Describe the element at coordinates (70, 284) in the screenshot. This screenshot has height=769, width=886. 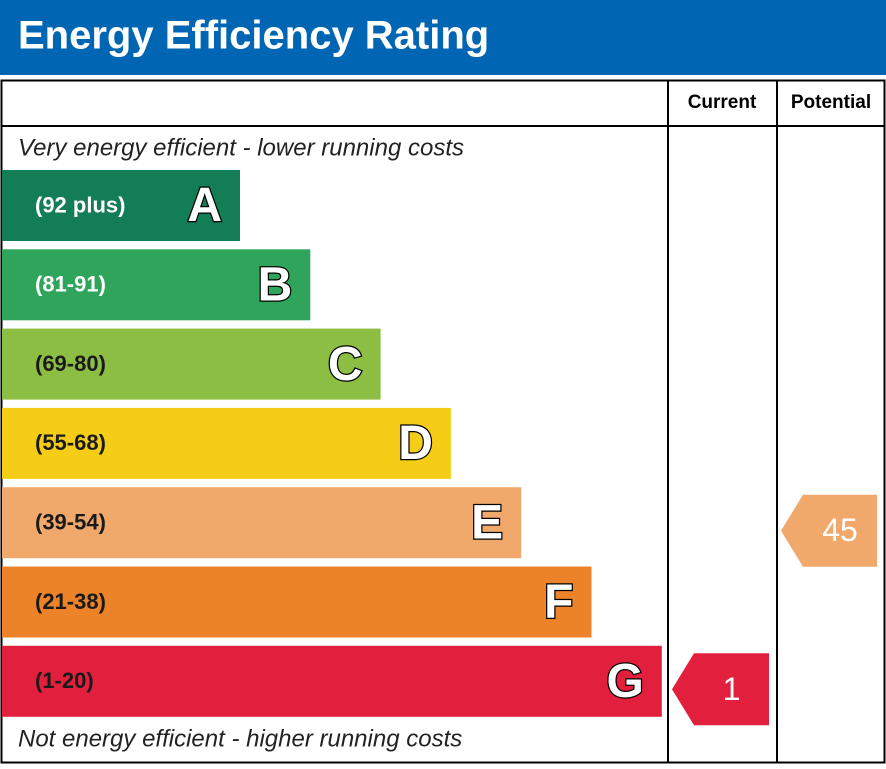
I see `band-range: (81-91)` at that location.